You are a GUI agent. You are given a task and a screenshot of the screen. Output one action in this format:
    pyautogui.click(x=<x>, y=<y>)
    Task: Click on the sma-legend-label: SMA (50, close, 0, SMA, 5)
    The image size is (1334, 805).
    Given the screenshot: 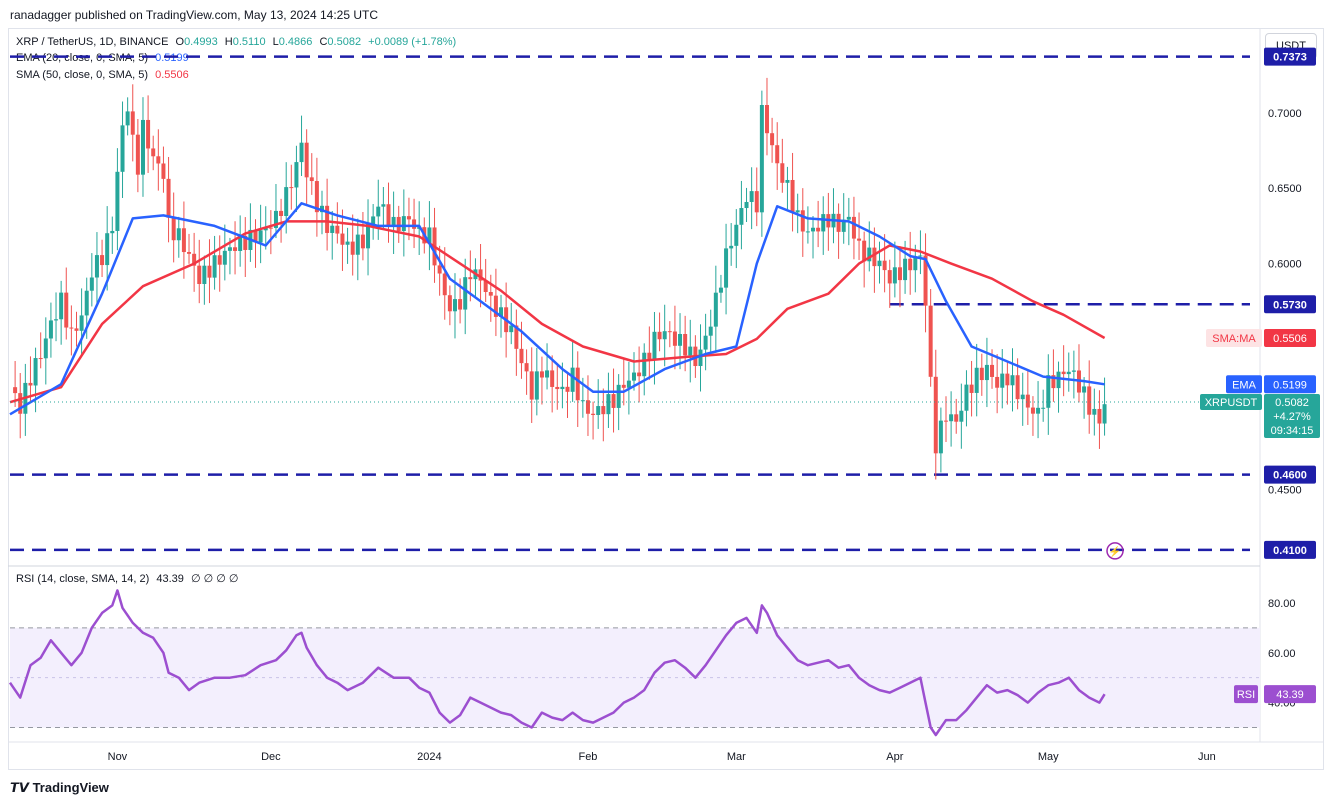 What is the action you would take?
    pyautogui.click(x=82, y=75)
    